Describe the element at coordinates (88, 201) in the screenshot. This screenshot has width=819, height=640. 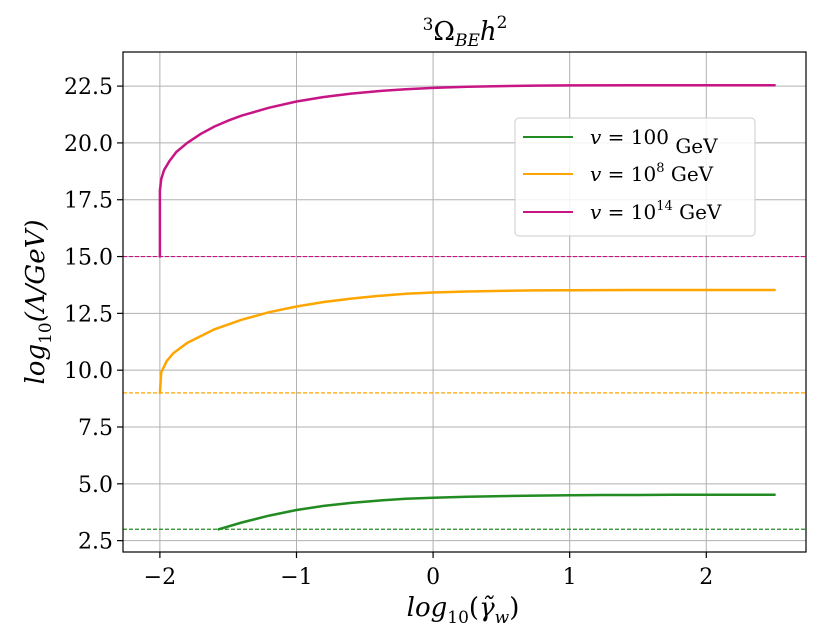
I see `y-tick-label: 17.5` at that location.